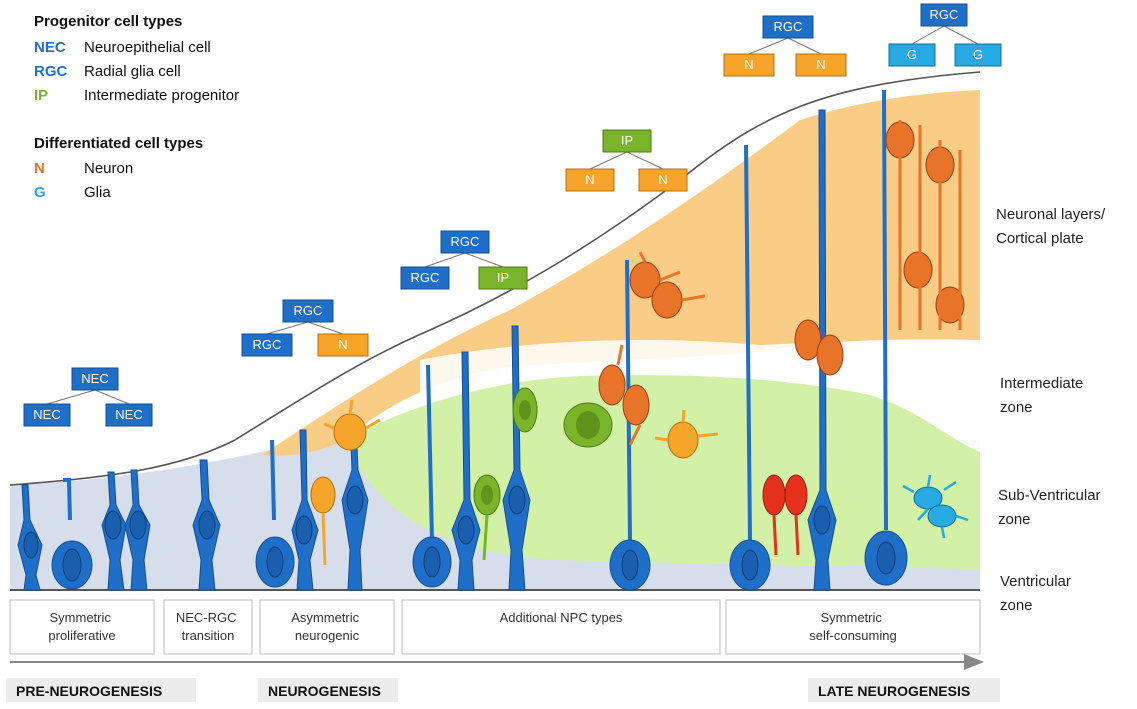 This screenshot has width=1137, height=709. What do you see at coordinates (97, 192) in the screenshot?
I see `legend-desc-glia: Glia` at bounding box center [97, 192].